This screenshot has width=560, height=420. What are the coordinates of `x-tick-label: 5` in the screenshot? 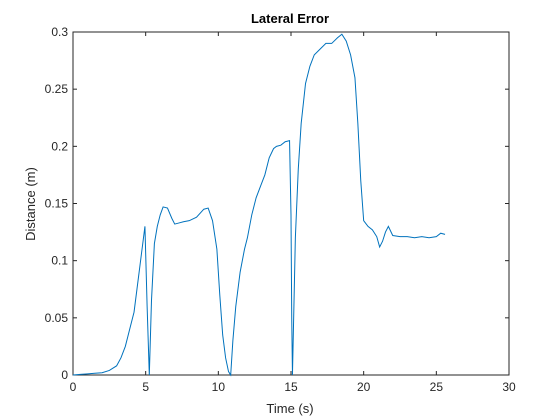 It's located at (145, 387).